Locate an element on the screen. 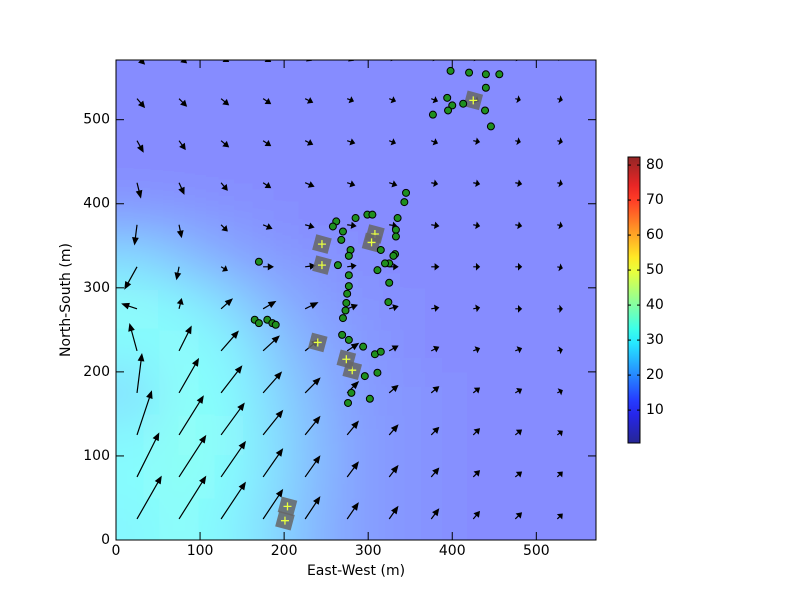  y-tick-label: 0 is located at coordinates (105, 540).